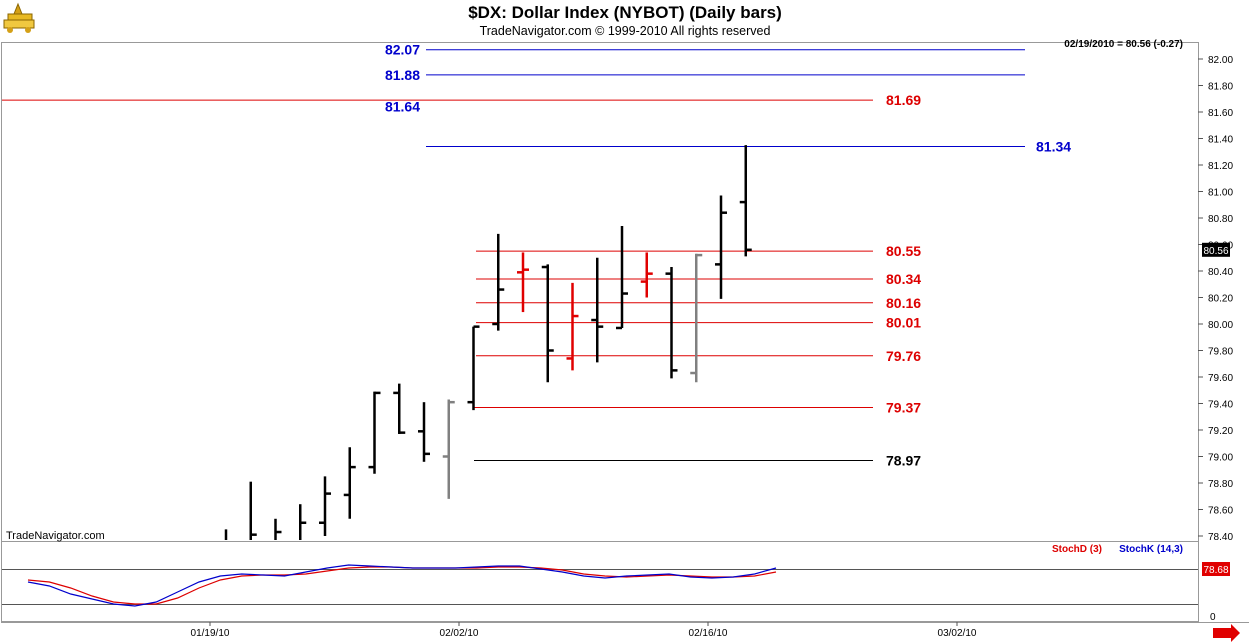 The image size is (1250, 643). What do you see at coordinates (1123, 44) in the screenshot?
I see `last-quote-label: 02/19/2010 = 80.56 (-0.27)` at bounding box center [1123, 44].